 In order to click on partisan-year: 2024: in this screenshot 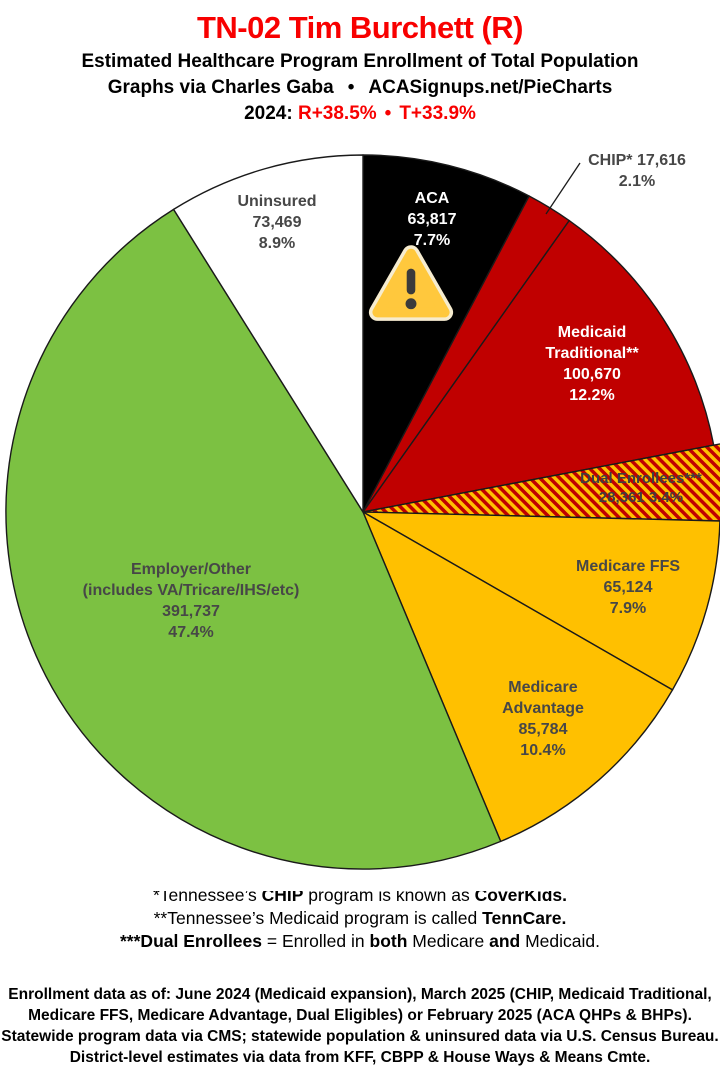, I will do `click(268, 113)`.